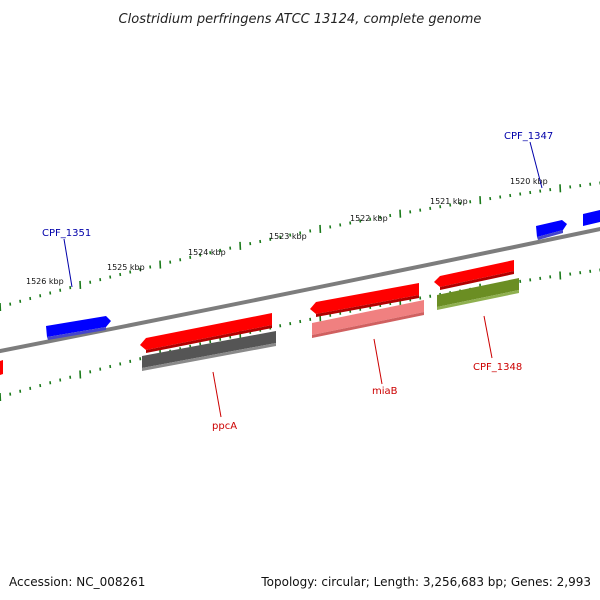 This screenshot has height=600, width=600. I want to click on feature-olive-cpf1348, so click(478, 294).